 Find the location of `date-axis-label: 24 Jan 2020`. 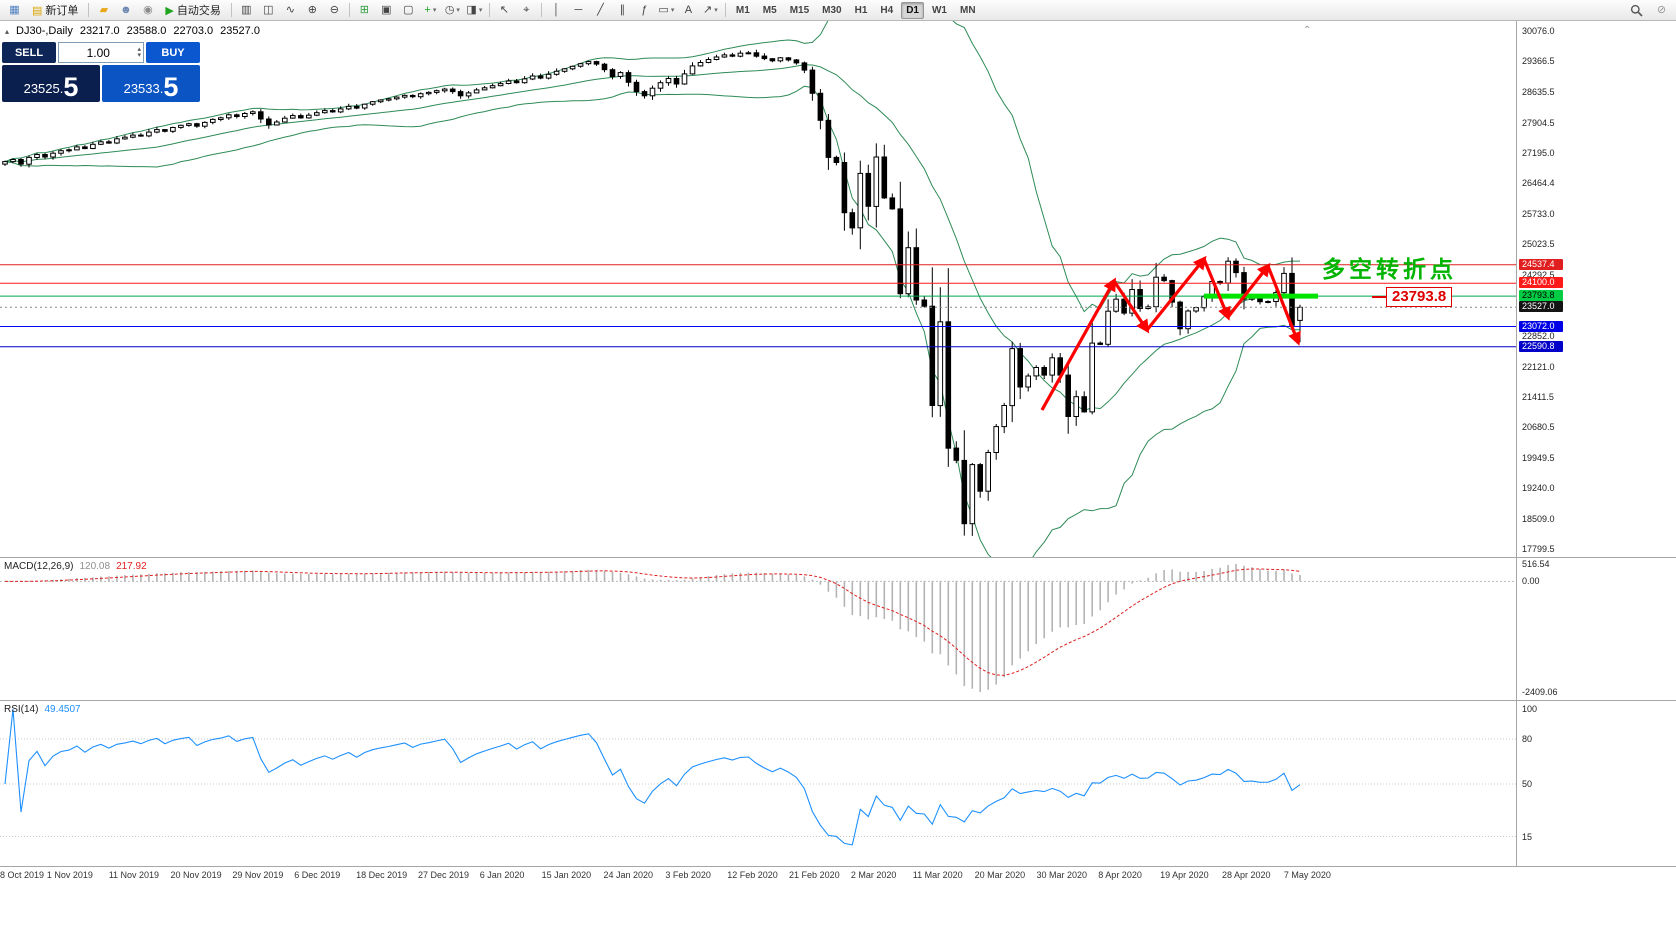

date-axis-label: 24 Jan 2020 is located at coordinates (628, 875).